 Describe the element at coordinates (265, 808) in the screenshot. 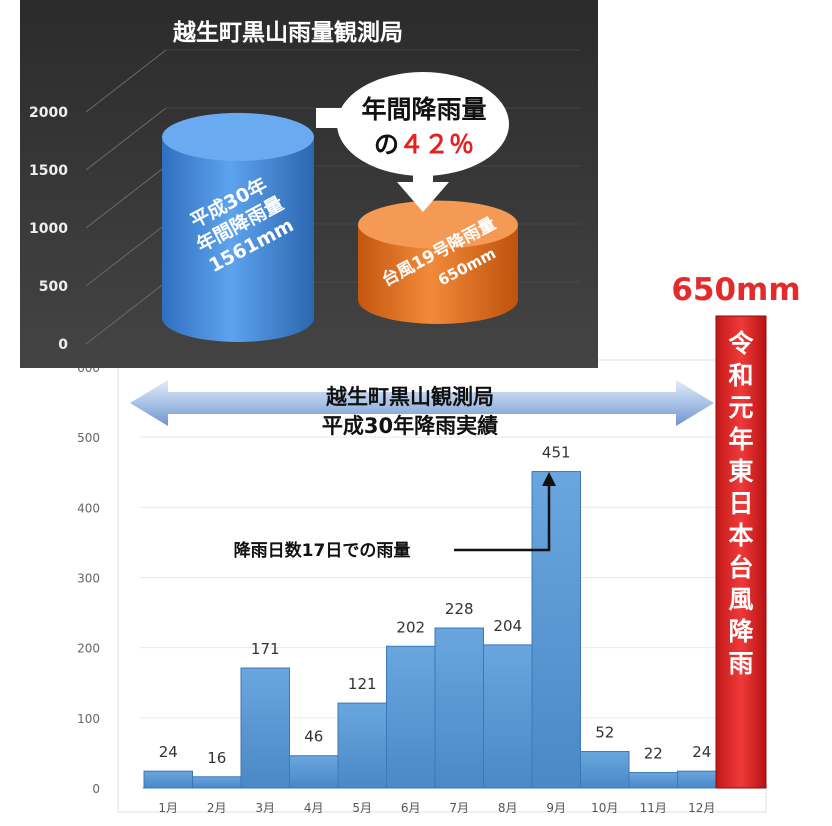

I see `x-tick-label: 3月` at that location.